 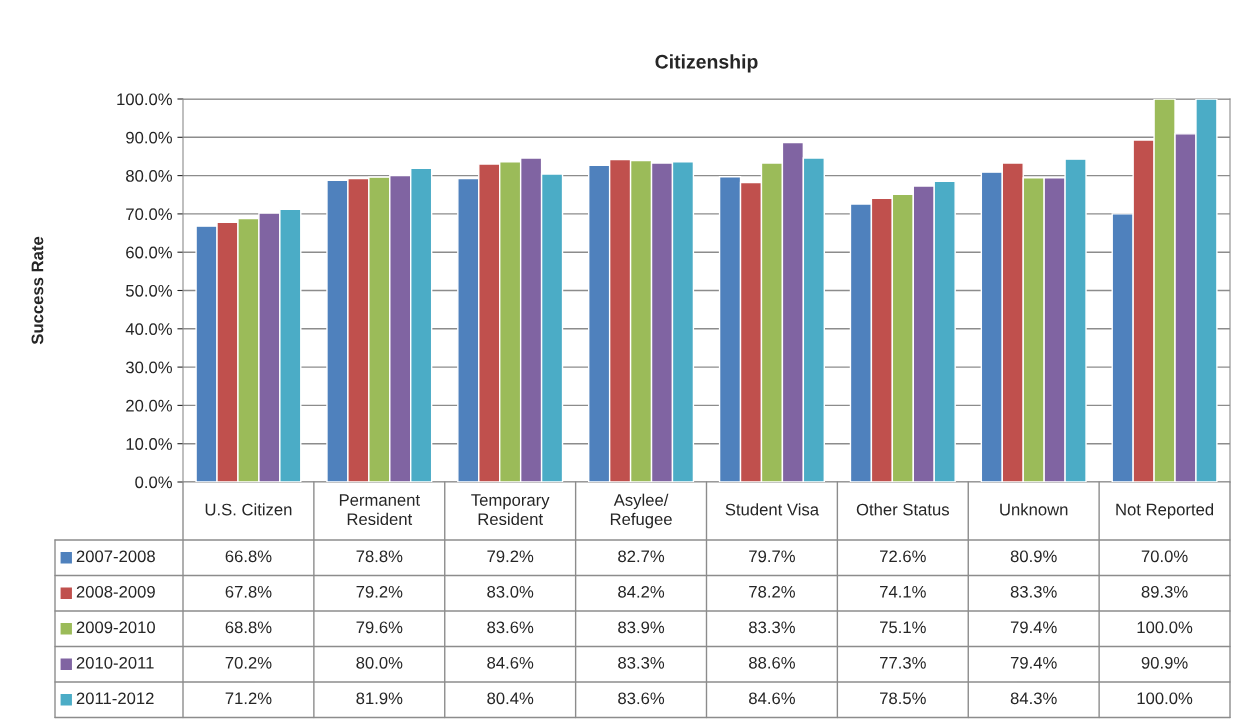 What do you see at coordinates (379, 627) in the screenshot?
I see `data-label: 79.6%` at bounding box center [379, 627].